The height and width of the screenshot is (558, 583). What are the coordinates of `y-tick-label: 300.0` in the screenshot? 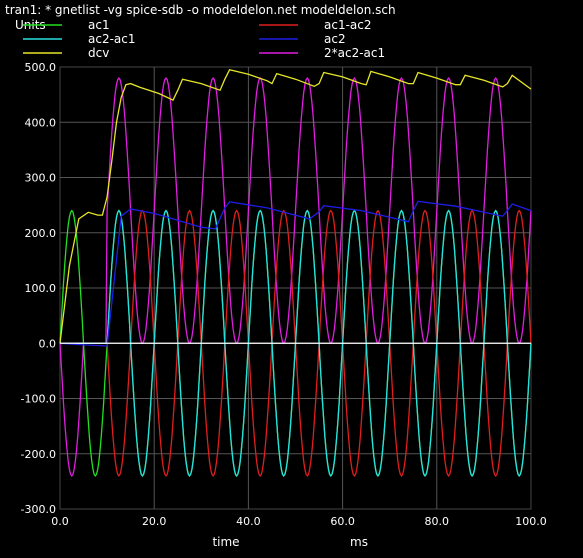 It's located at (41, 178).